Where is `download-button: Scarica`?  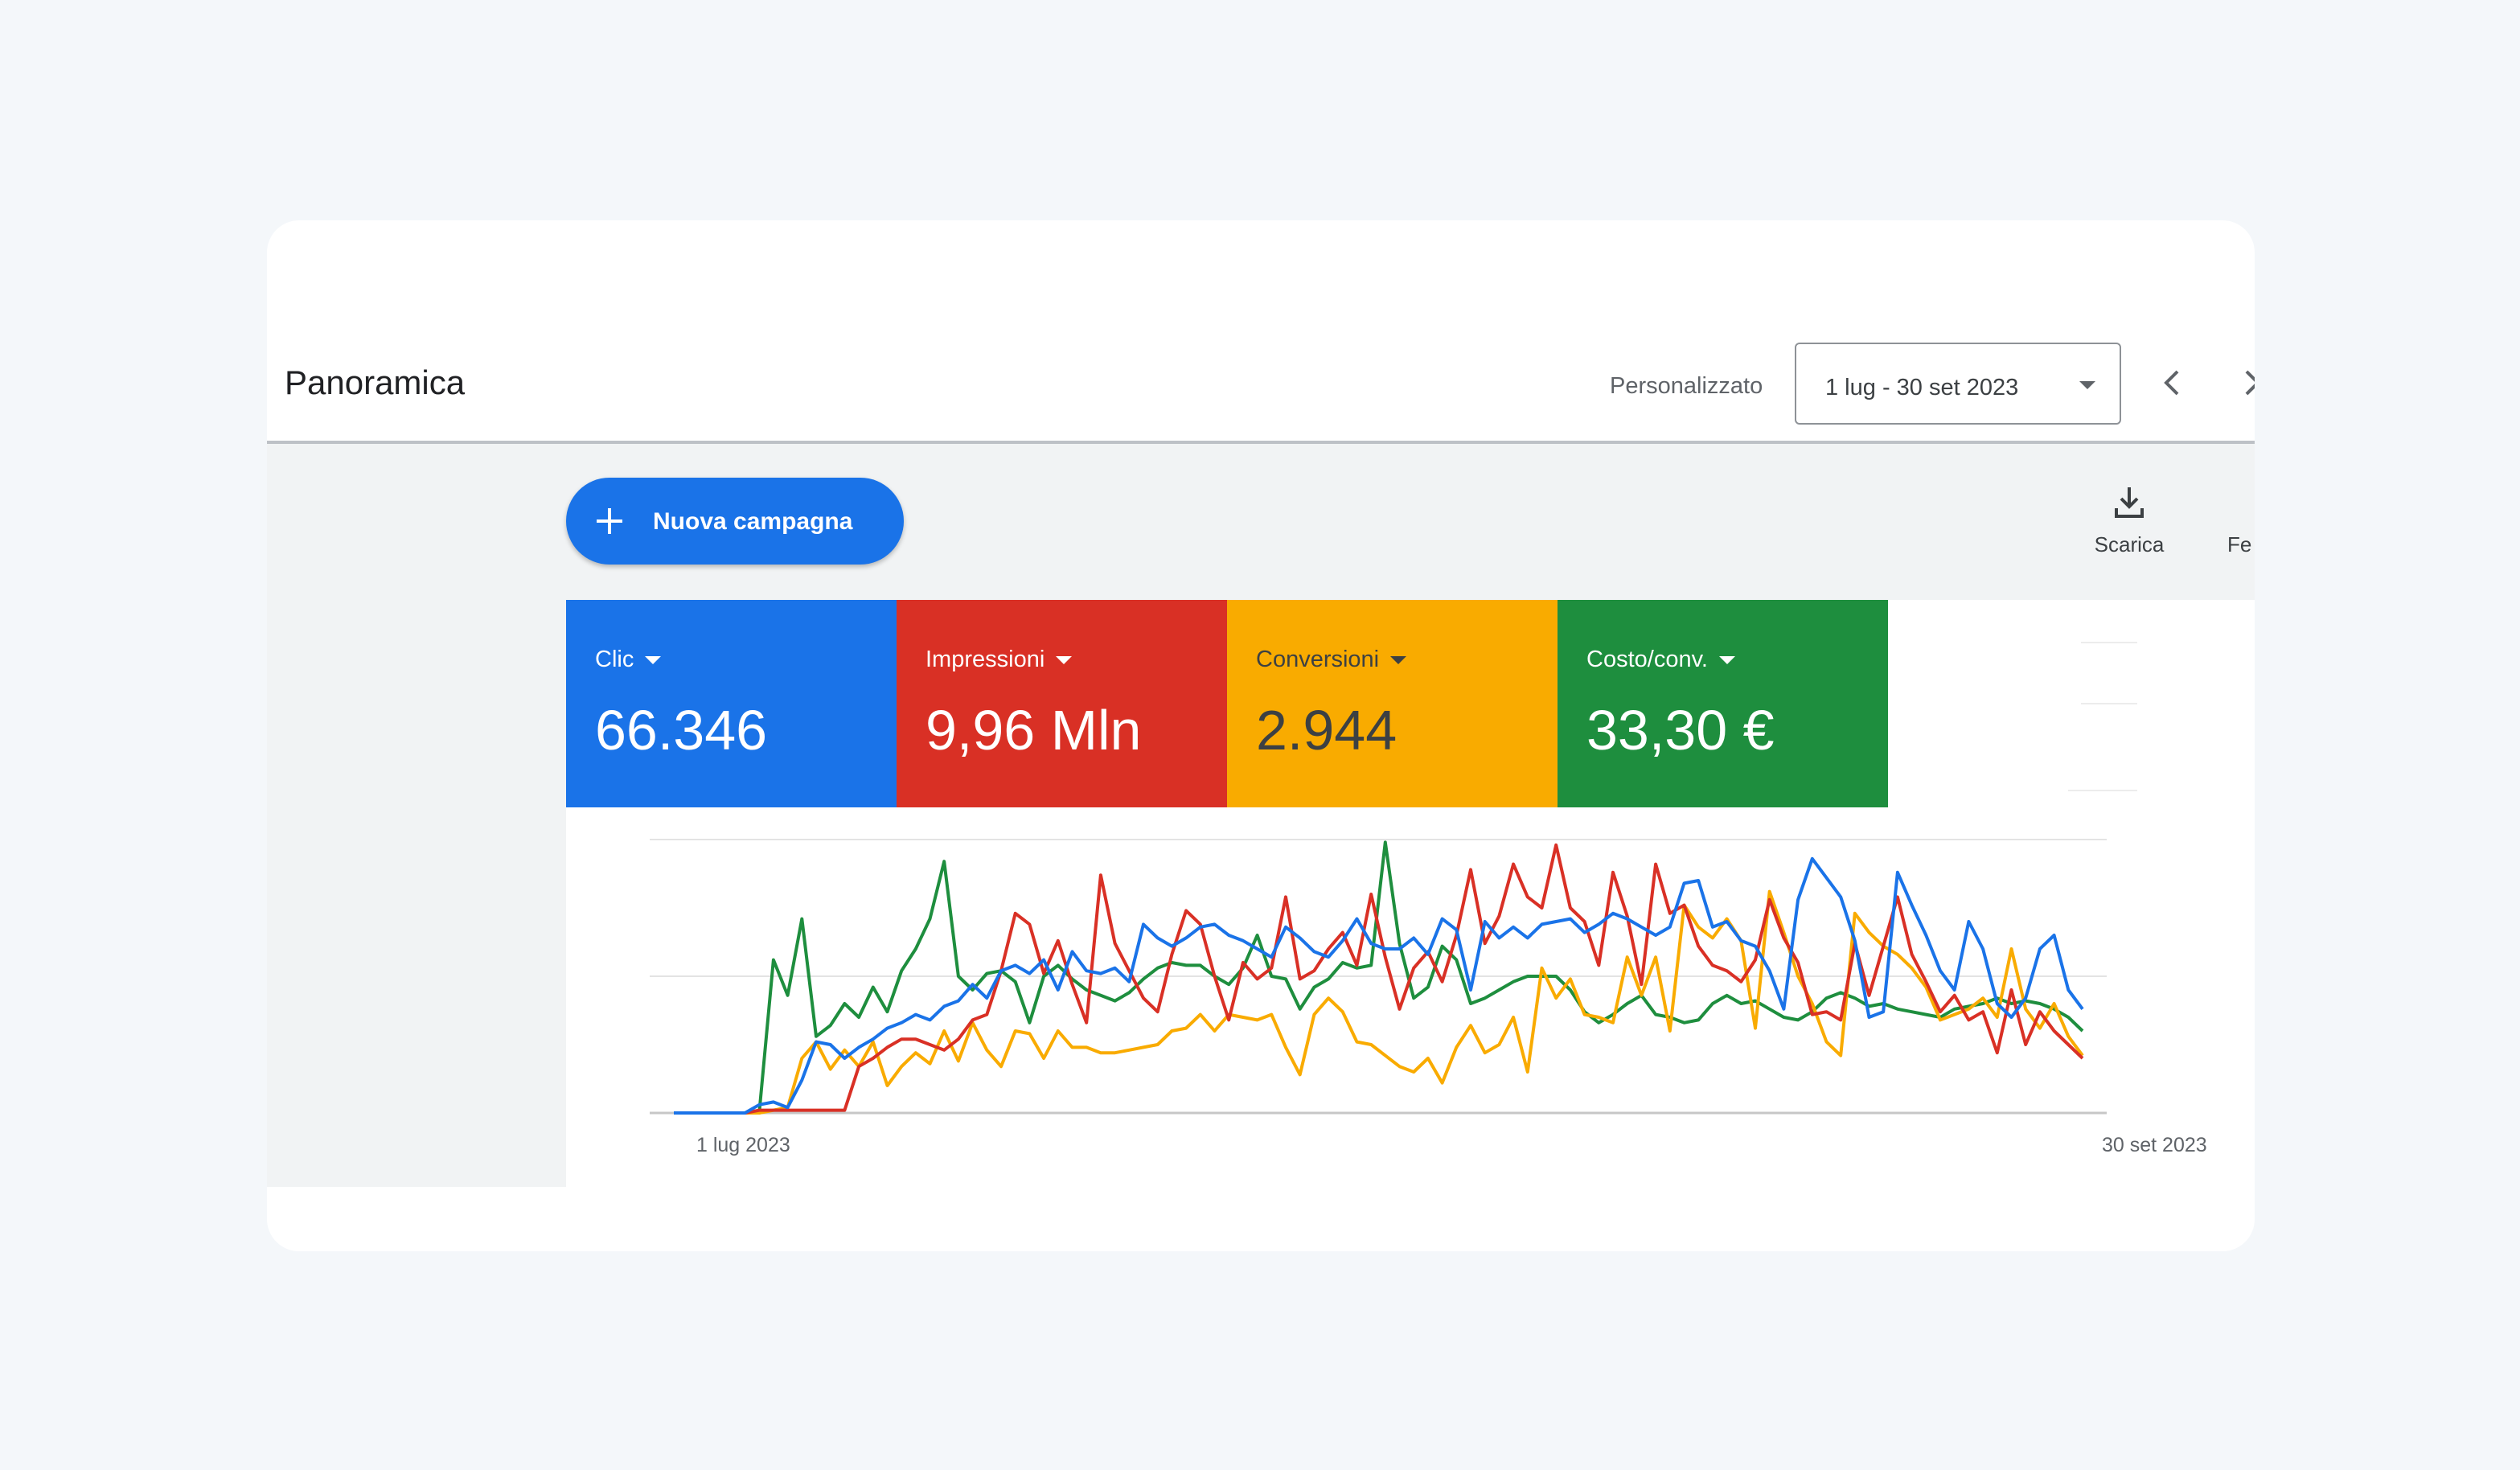
download-button: Scarica is located at coordinates (2129, 526).